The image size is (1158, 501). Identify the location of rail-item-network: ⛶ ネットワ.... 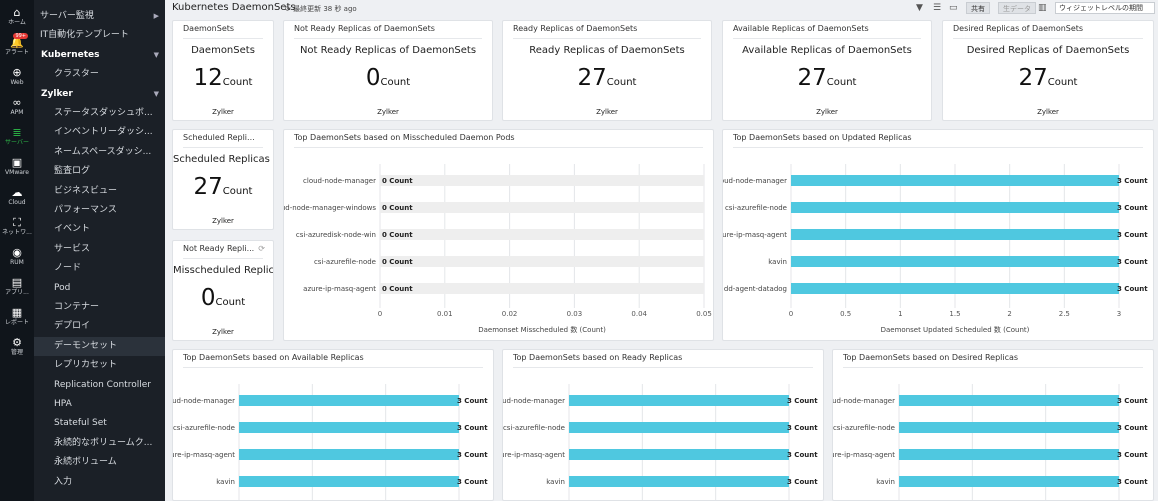
(17, 227).